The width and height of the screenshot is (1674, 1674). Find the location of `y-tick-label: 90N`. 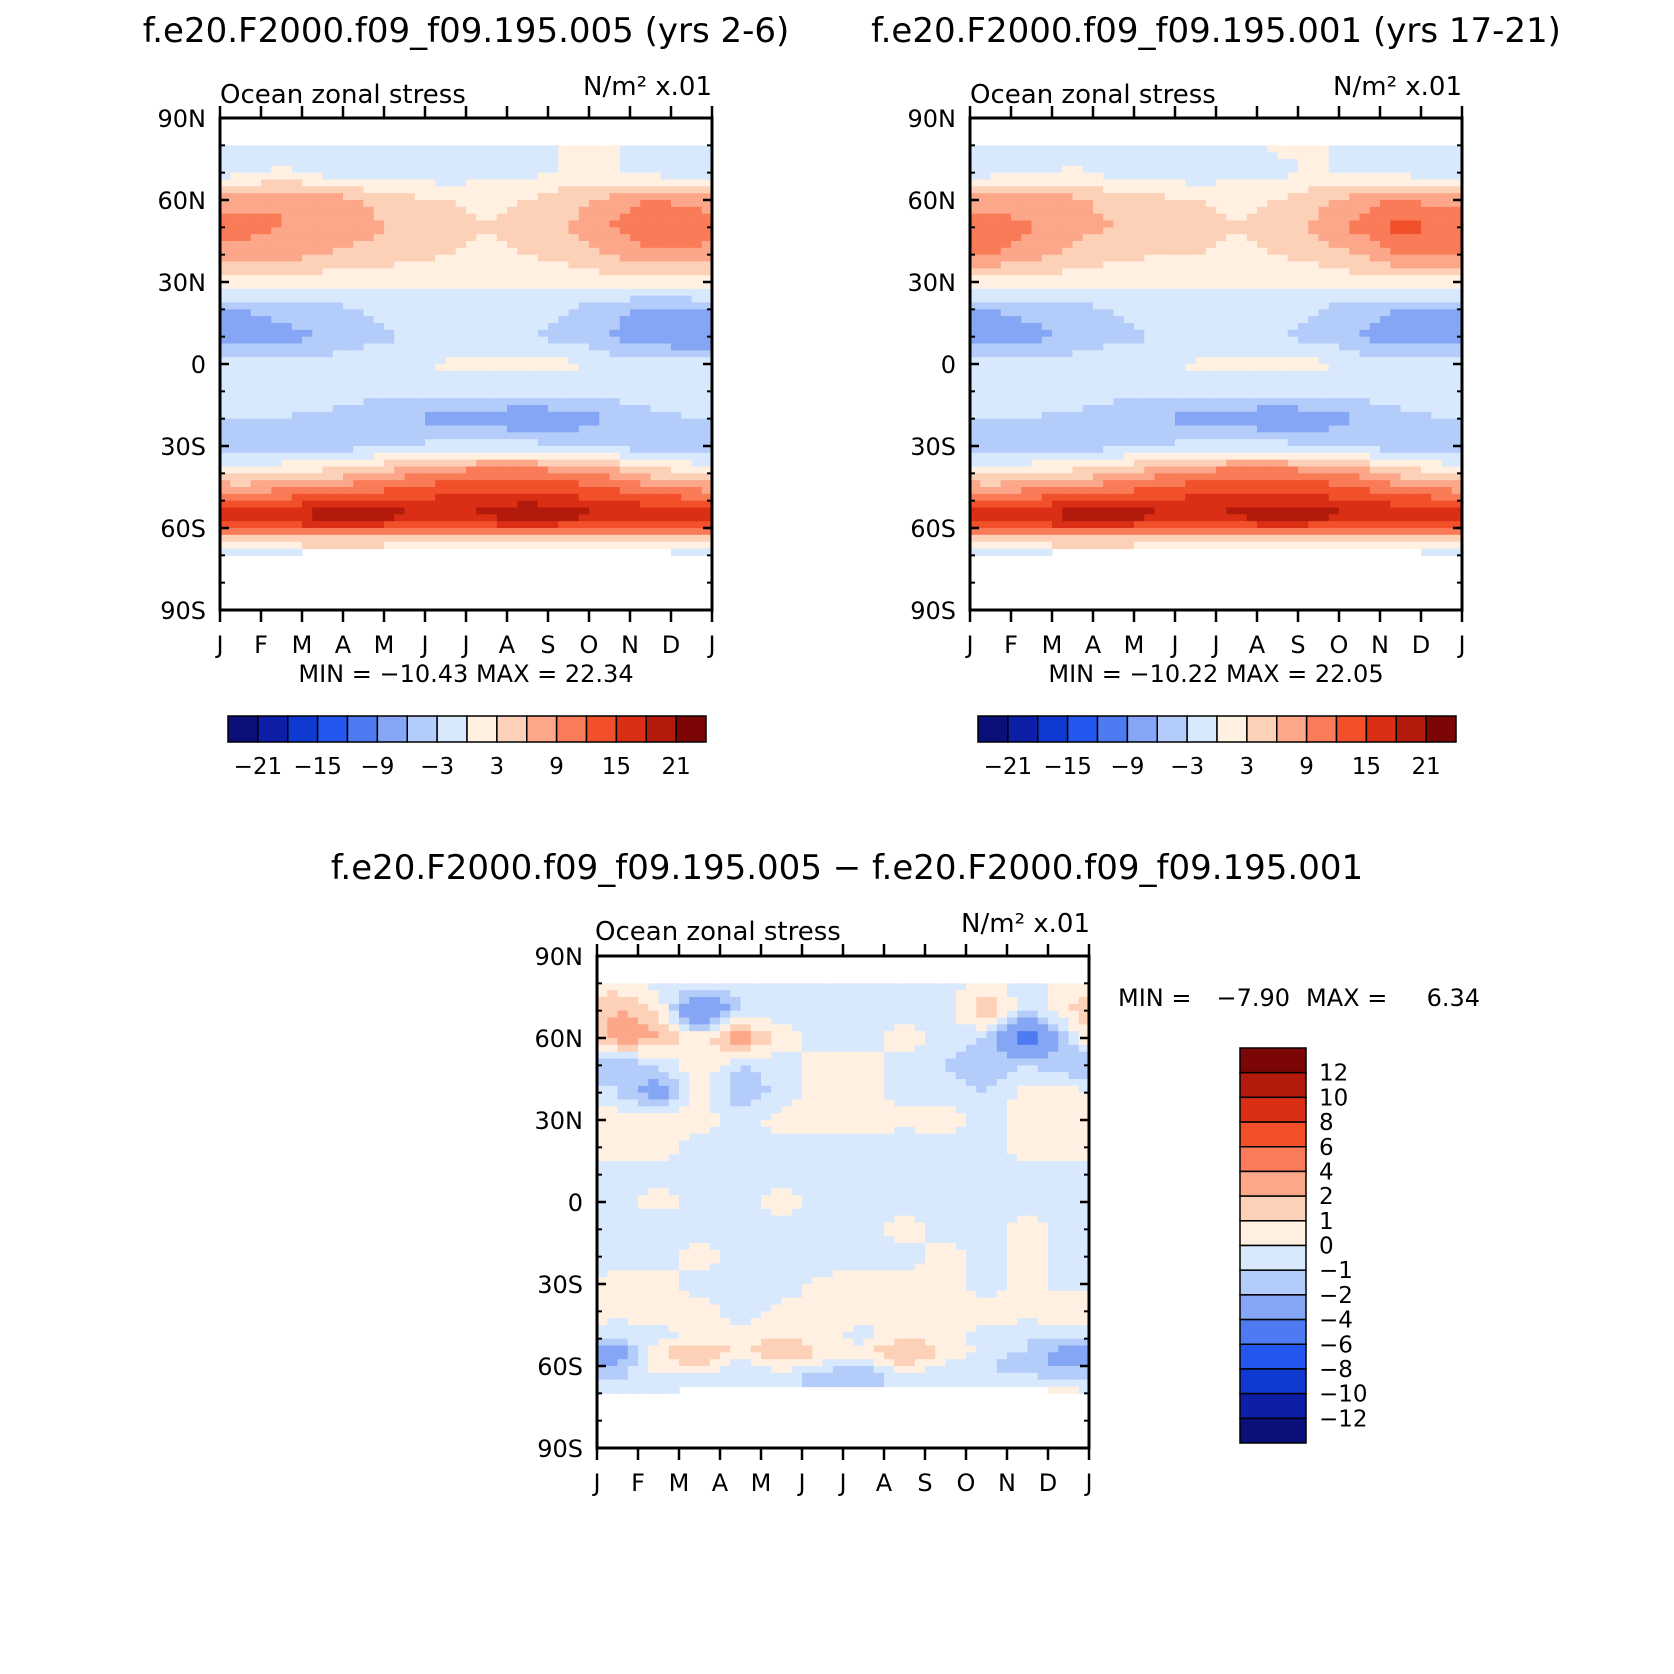

y-tick-label: 90N is located at coordinates (182, 119).